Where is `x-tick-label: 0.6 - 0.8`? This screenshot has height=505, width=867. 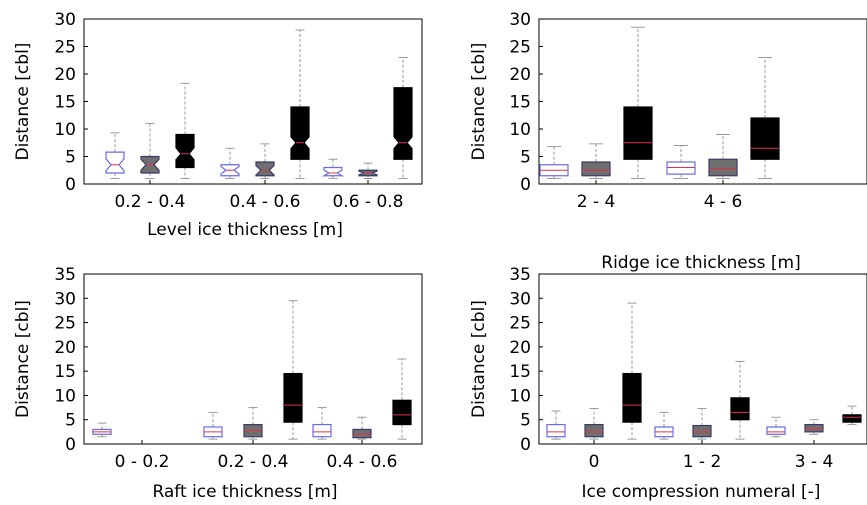 x-tick-label: 0.6 - 0.8 is located at coordinates (367, 202).